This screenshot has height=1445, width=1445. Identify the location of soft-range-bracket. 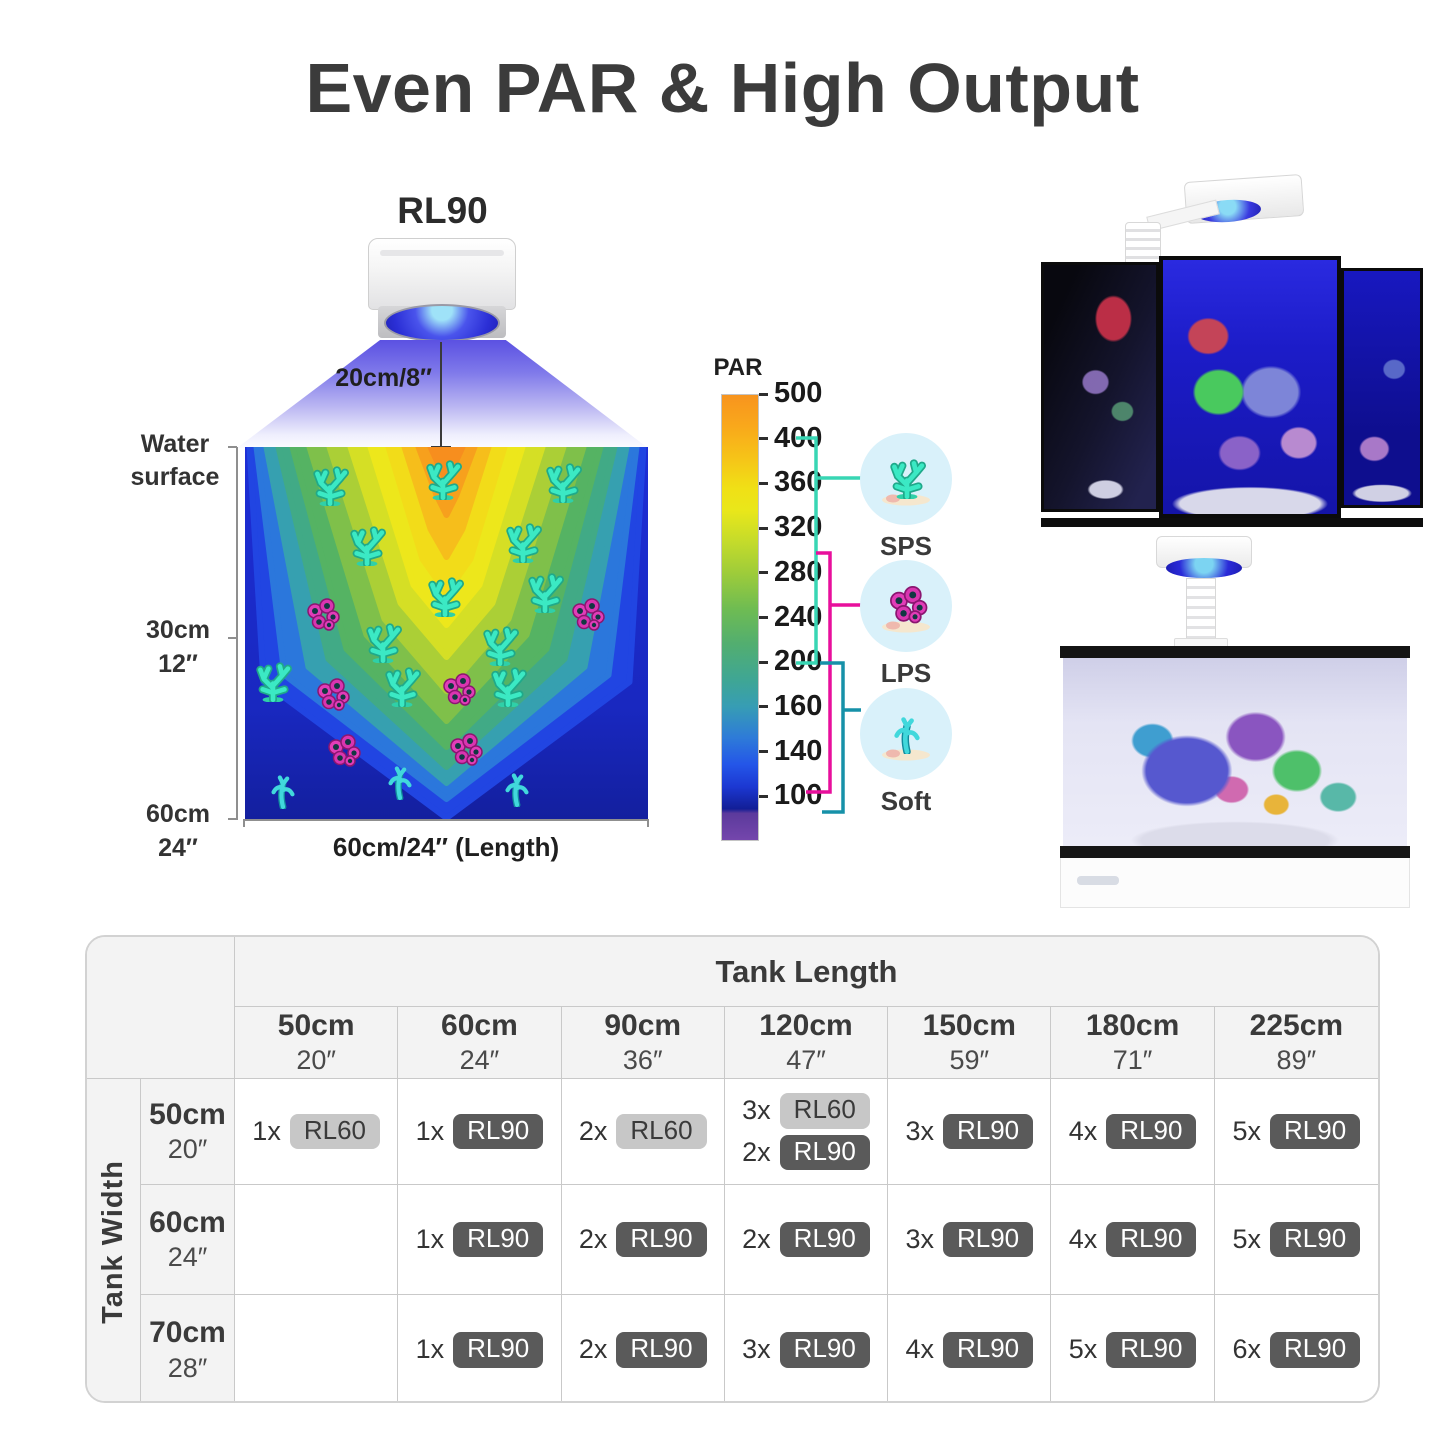
(840, 737).